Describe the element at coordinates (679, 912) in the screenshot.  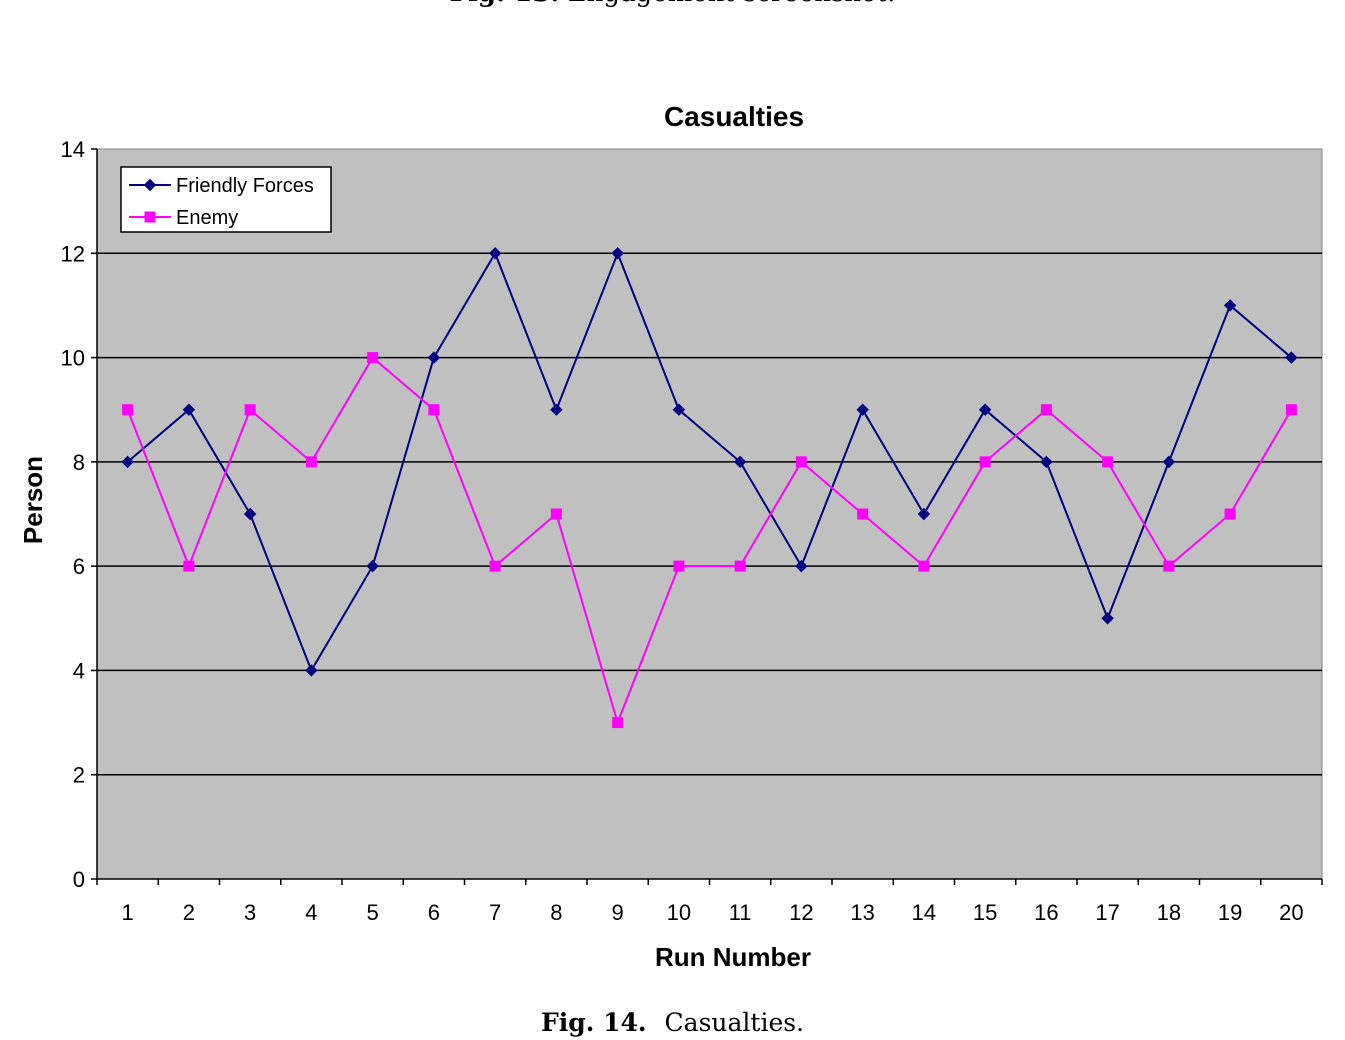
I see `x-tick-label: 10` at that location.